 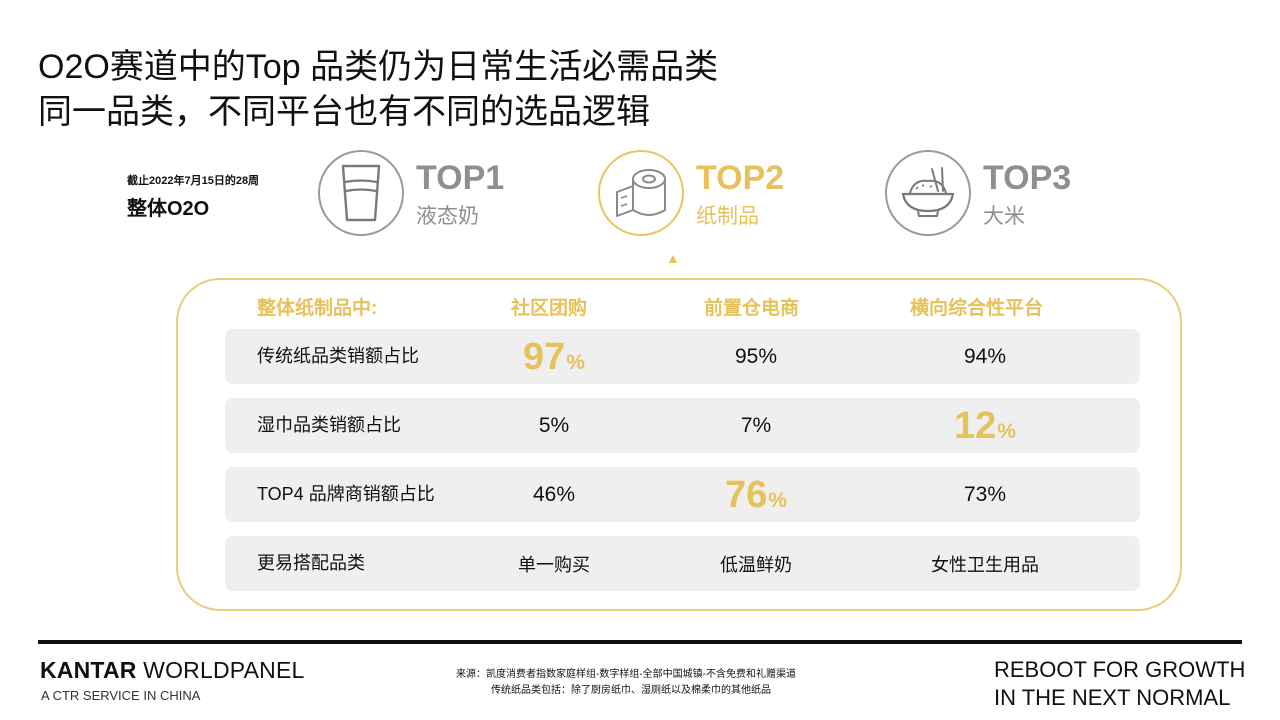 What do you see at coordinates (727, 216) in the screenshot?
I see `top2-name: 纸制品` at bounding box center [727, 216].